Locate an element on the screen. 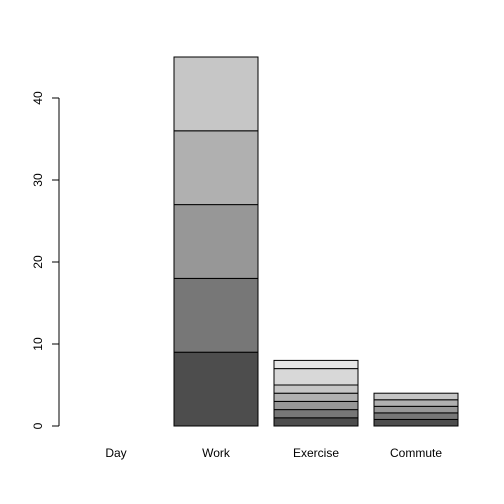 Image resolution: width=504 pixels, height=504 pixels. x-axis-labels: Day Work Exercise Commute is located at coordinates (273, 453).